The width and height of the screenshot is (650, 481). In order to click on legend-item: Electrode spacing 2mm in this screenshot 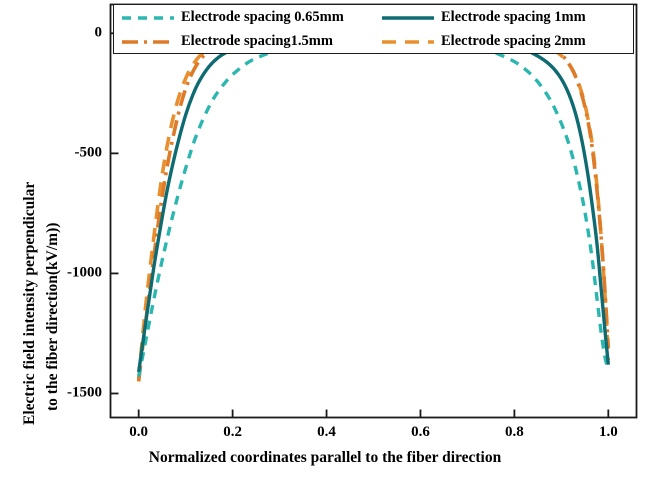, I will do `click(503, 41)`.